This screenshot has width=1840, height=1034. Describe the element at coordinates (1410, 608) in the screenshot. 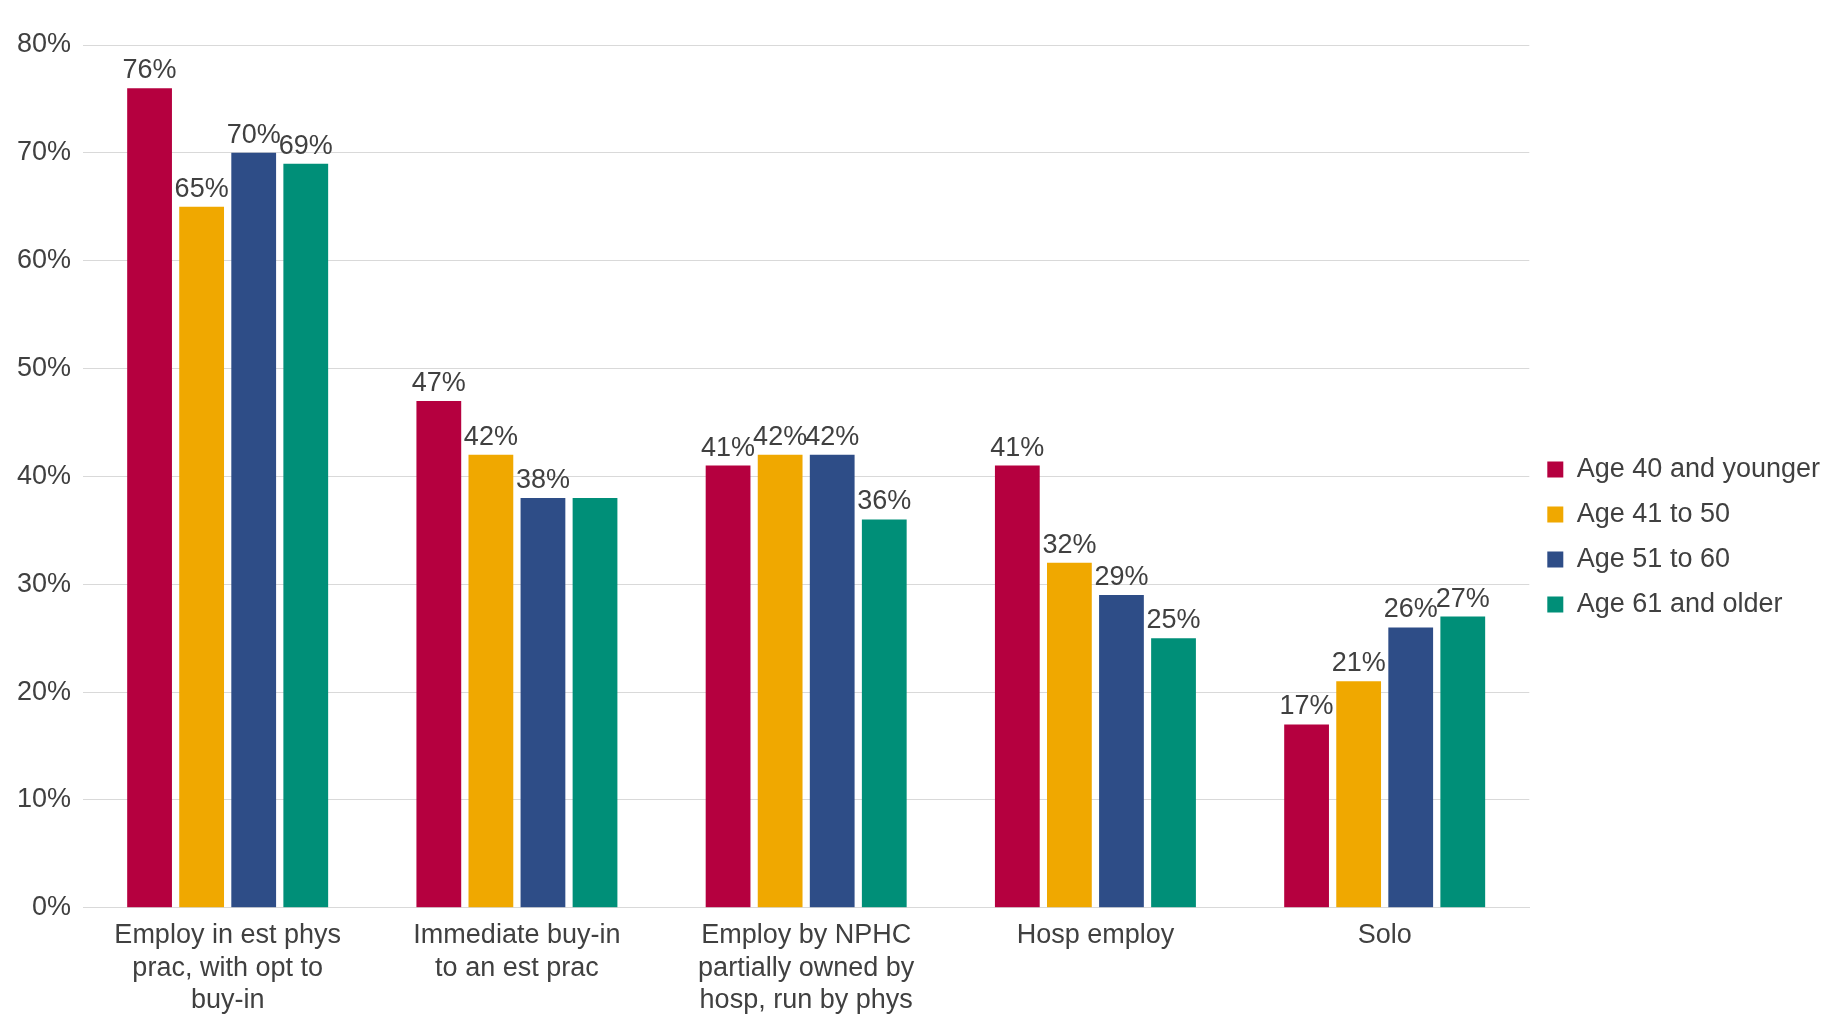

I see `data-label: 26%` at that location.